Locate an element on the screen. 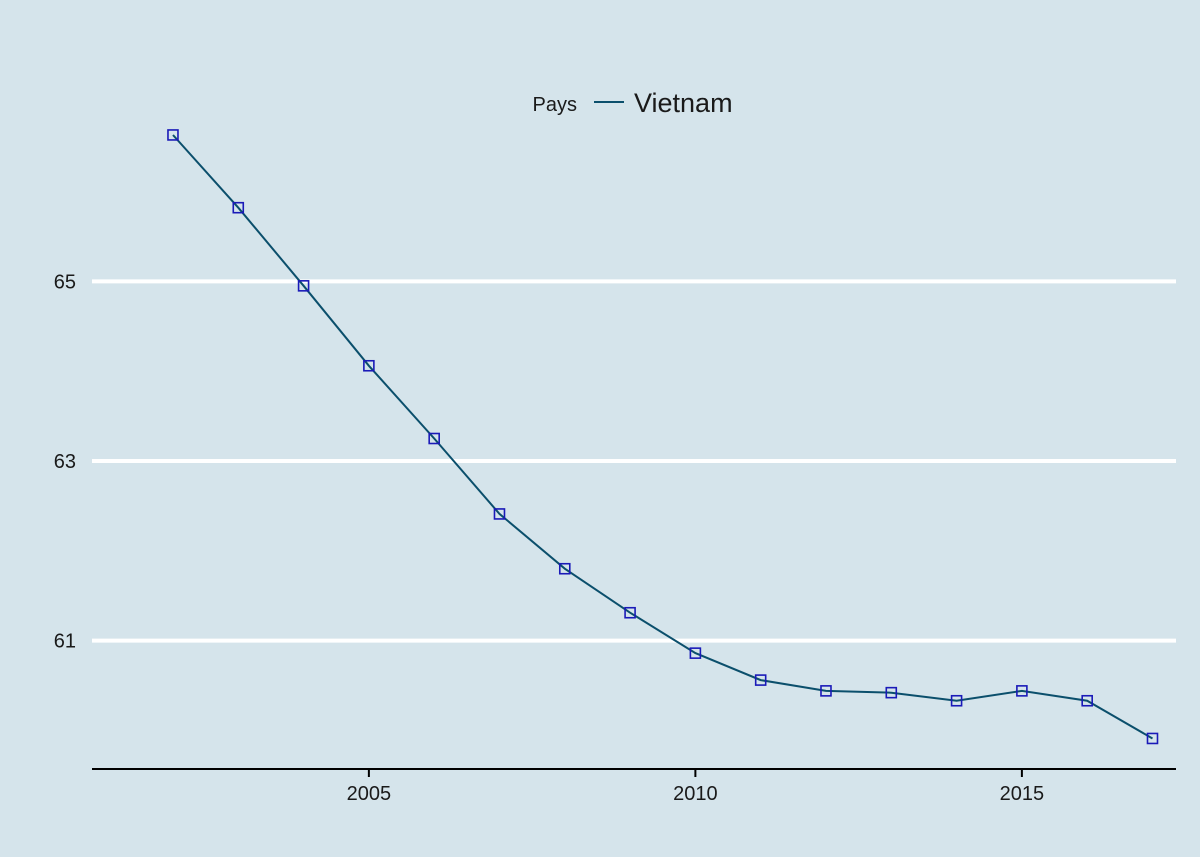  data-point-2016 is located at coordinates (1087, 700).